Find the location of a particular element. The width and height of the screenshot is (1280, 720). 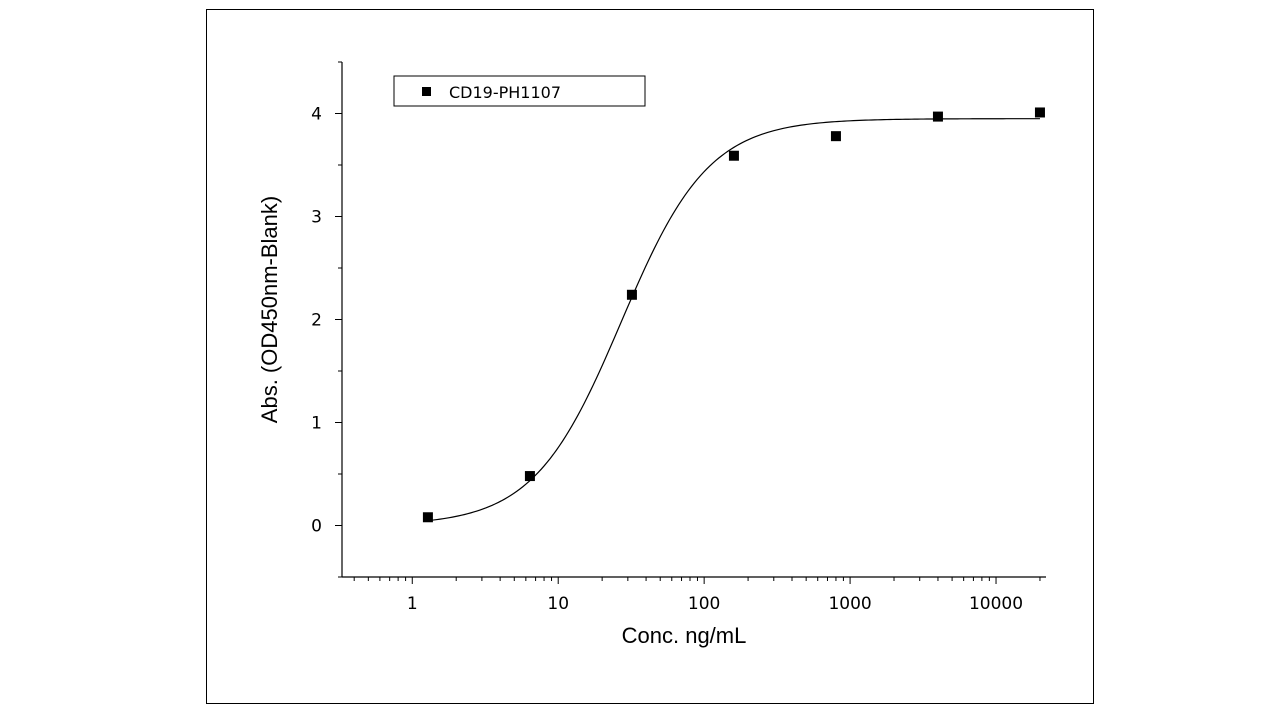

x-axis-title: Conc. ng/mL is located at coordinates (684, 635).